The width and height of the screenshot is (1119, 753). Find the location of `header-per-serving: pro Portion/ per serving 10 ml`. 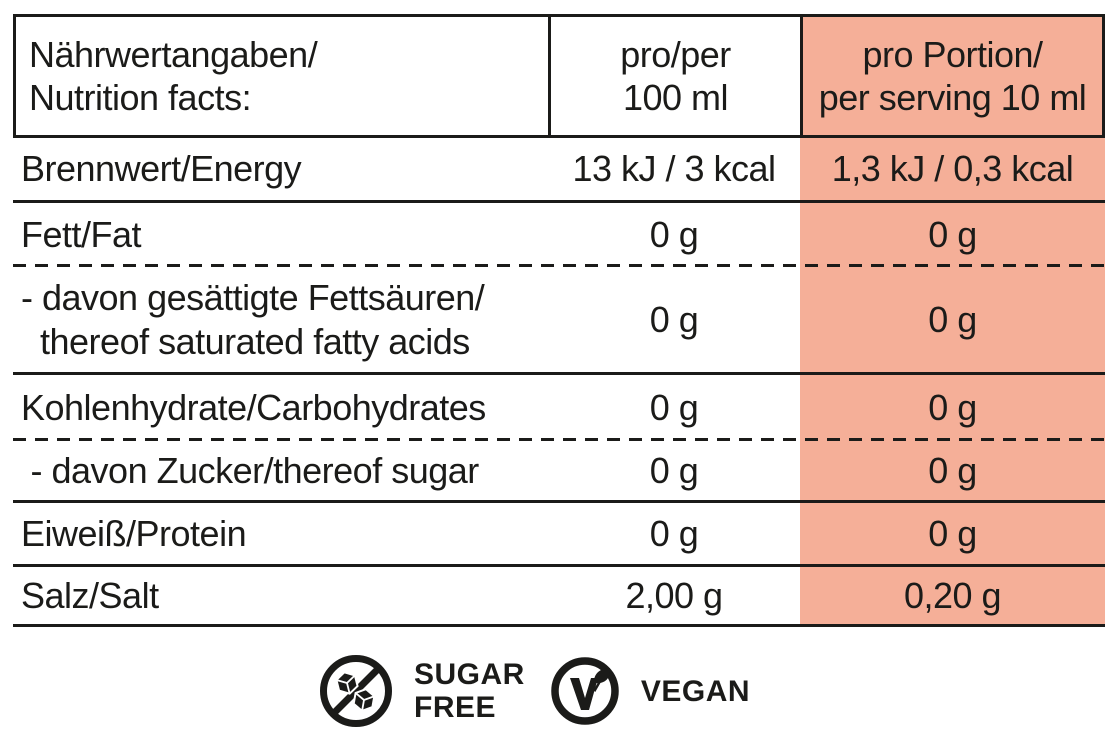

header-per-serving: pro Portion/ per serving 10 ml is located at coordinates (951, 76).